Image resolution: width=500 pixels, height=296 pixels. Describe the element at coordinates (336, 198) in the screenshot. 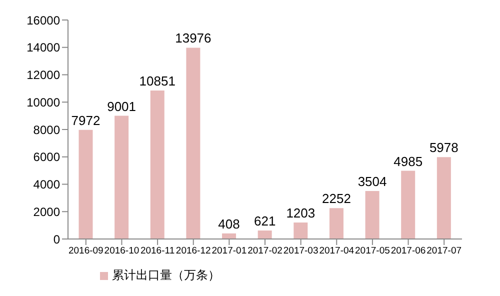

I see `data-label: 2252` at that location.